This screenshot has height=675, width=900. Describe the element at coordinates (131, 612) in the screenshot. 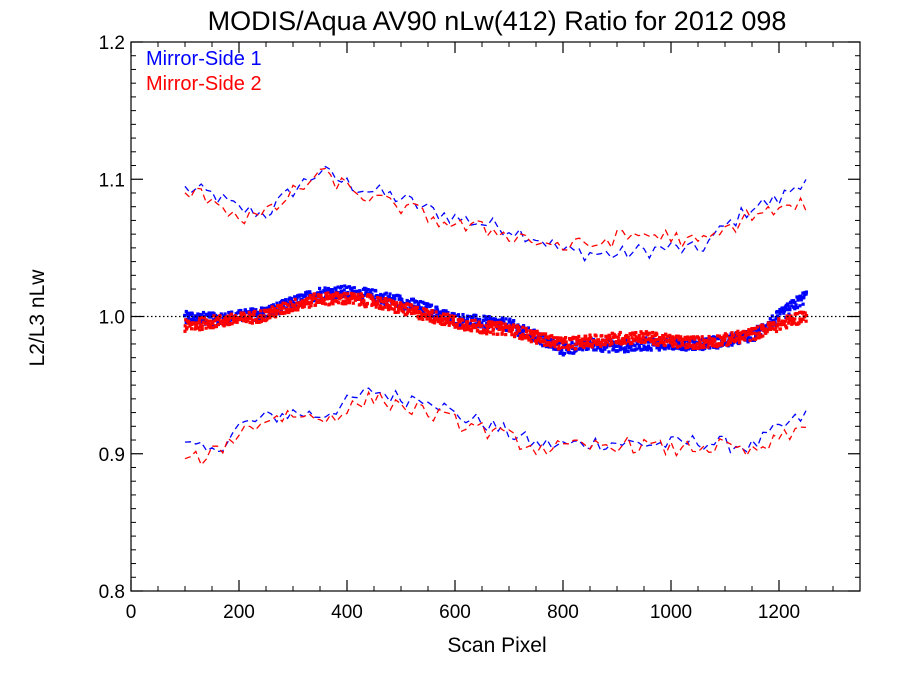

I see `x-tick-label: 0` at that location.